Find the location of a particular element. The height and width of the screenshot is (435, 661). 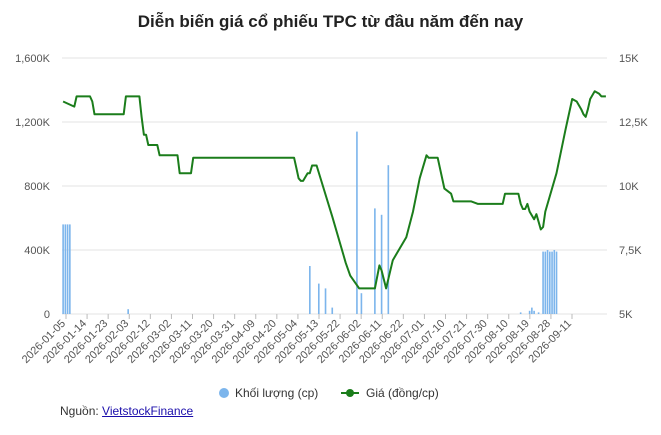

legend-label-volume: Khối lượng (cp) is located at coordinates (276, 393).